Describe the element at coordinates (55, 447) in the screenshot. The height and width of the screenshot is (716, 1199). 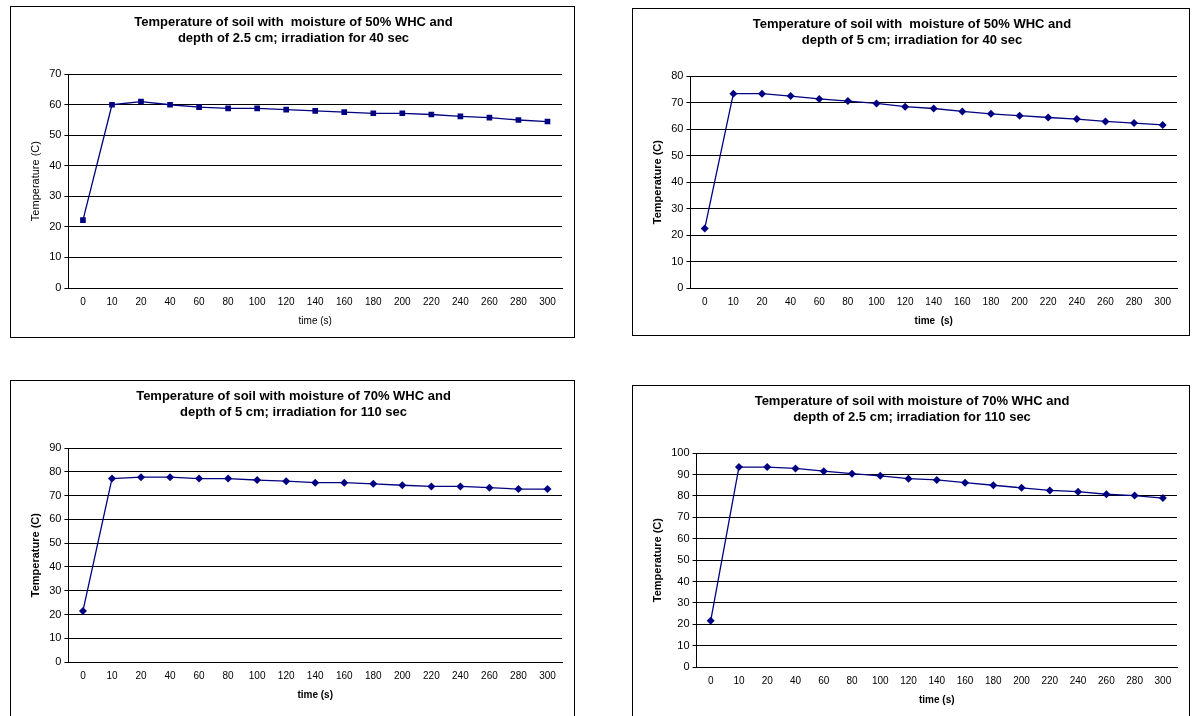
I see `y-tick-label: 90` at that location.